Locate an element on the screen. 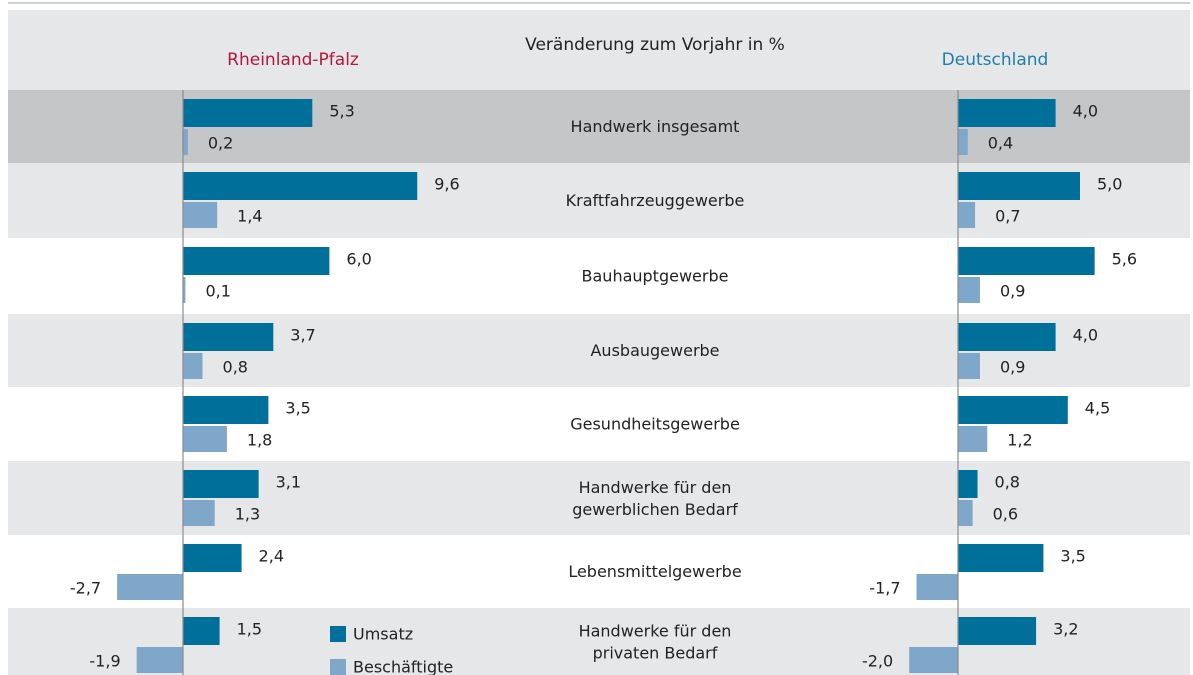 The width and height of the screenshot is (1193, 675). value-label: 0,1 is located at coordinates (217, 291).